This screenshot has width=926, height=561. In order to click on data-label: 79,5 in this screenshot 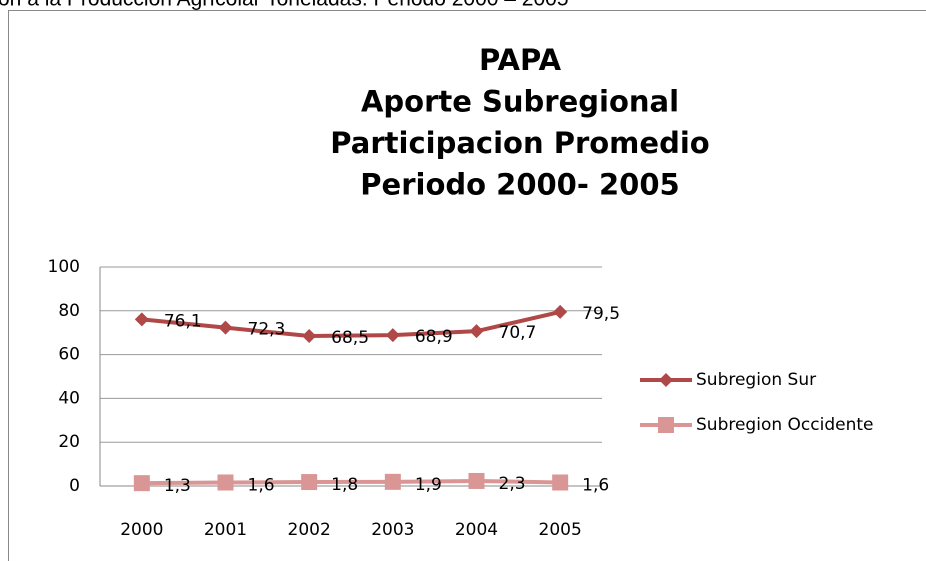, I will do `click(601, 314)`.